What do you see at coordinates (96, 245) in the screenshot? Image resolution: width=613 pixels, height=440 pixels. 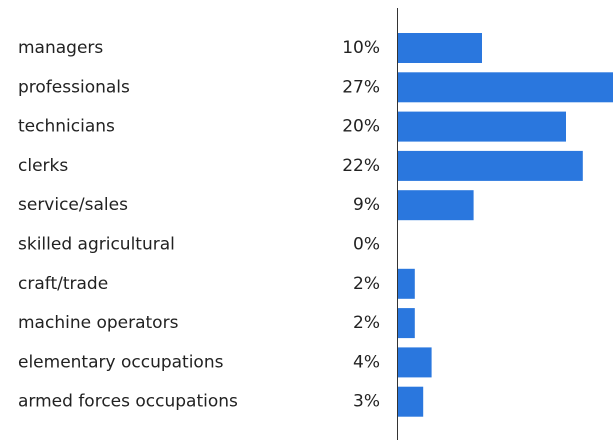 I see `category-label: skilled agricultural` at bounding box center [96, 245].